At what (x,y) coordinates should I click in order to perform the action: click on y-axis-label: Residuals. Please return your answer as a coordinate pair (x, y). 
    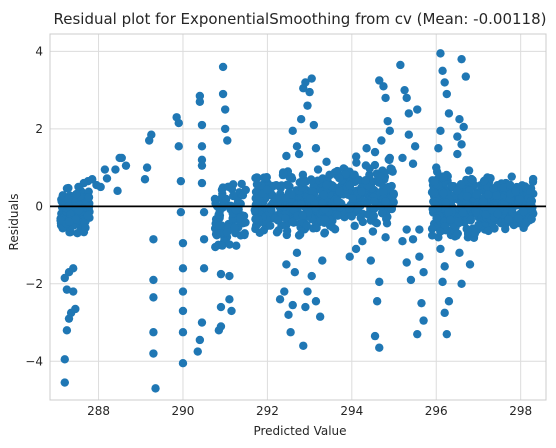
    Looking at the image, I should click on (14, 222).